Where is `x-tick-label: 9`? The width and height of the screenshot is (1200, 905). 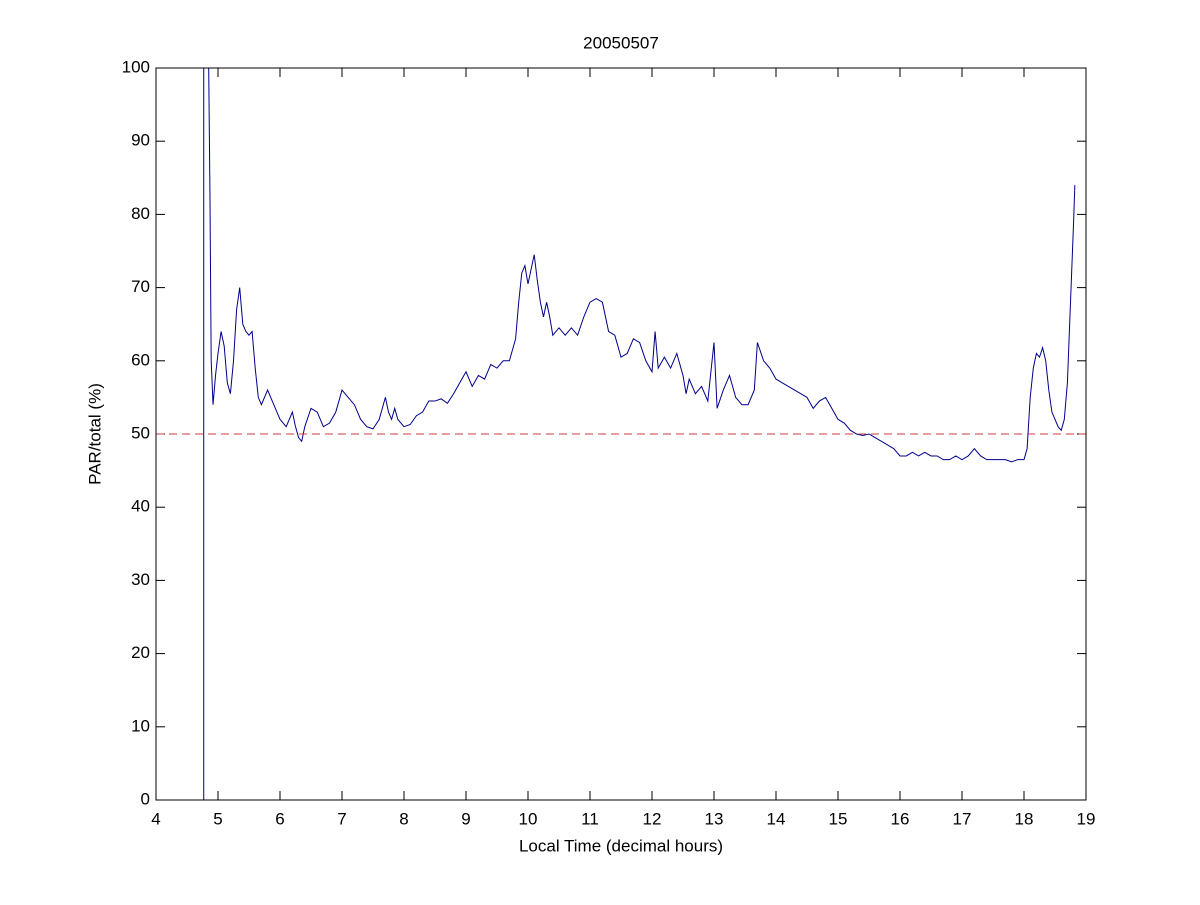 x-tick-label: 9 is located at coordinates (465, 818).